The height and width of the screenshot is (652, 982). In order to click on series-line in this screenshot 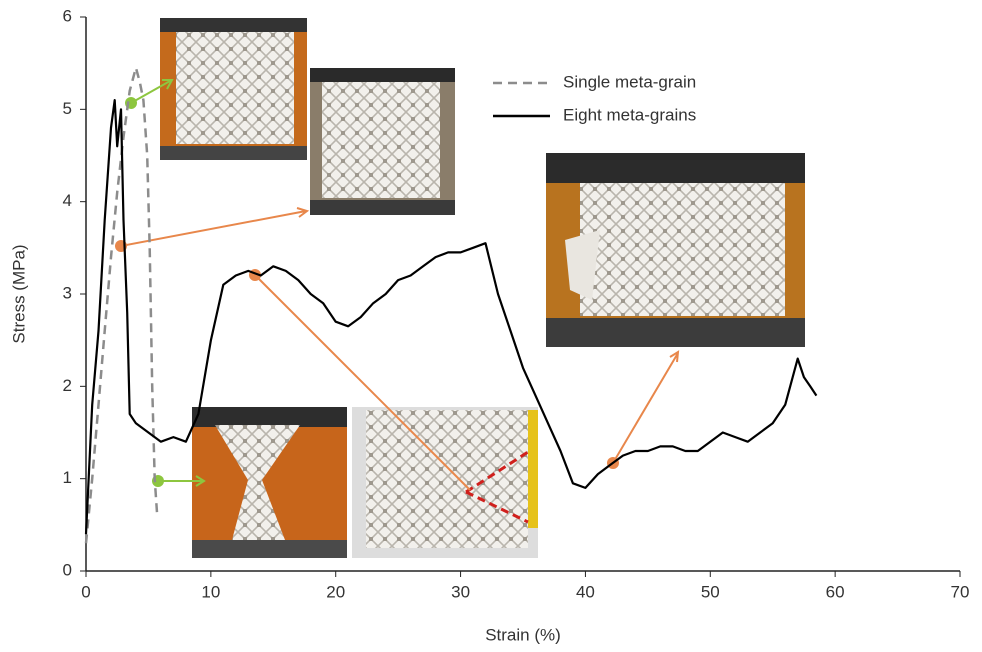, I will do `click(121, 305)`.